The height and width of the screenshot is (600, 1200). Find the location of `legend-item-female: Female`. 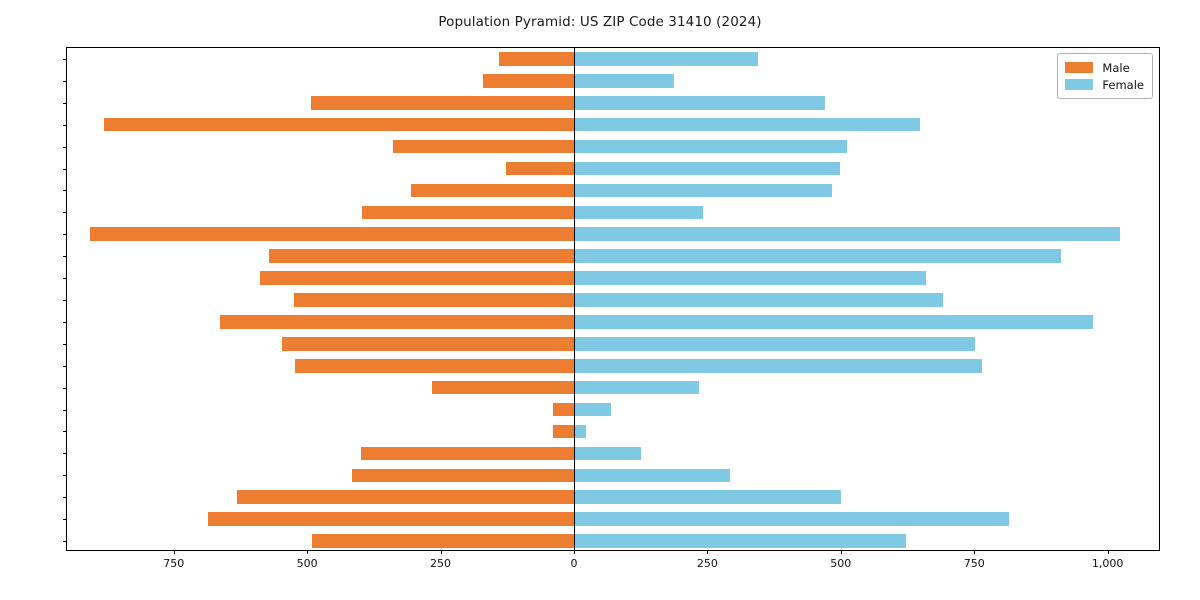

legend-item-female: Female is located at coordinates (1104, 84).